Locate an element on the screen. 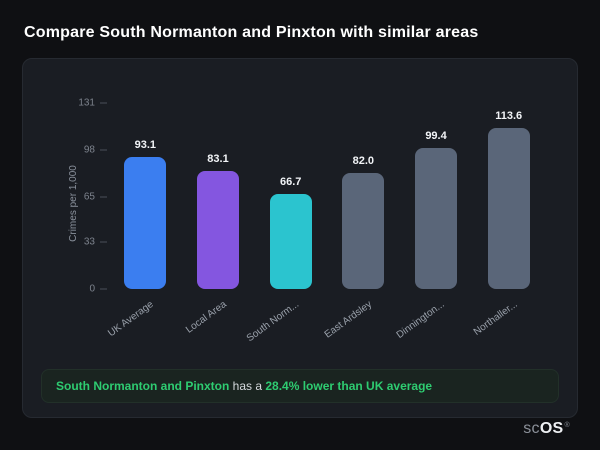 The width and height of the screenshot is (600, 450). bar-group: 82.0 East Ardsley is located at coordinates (356, 222).